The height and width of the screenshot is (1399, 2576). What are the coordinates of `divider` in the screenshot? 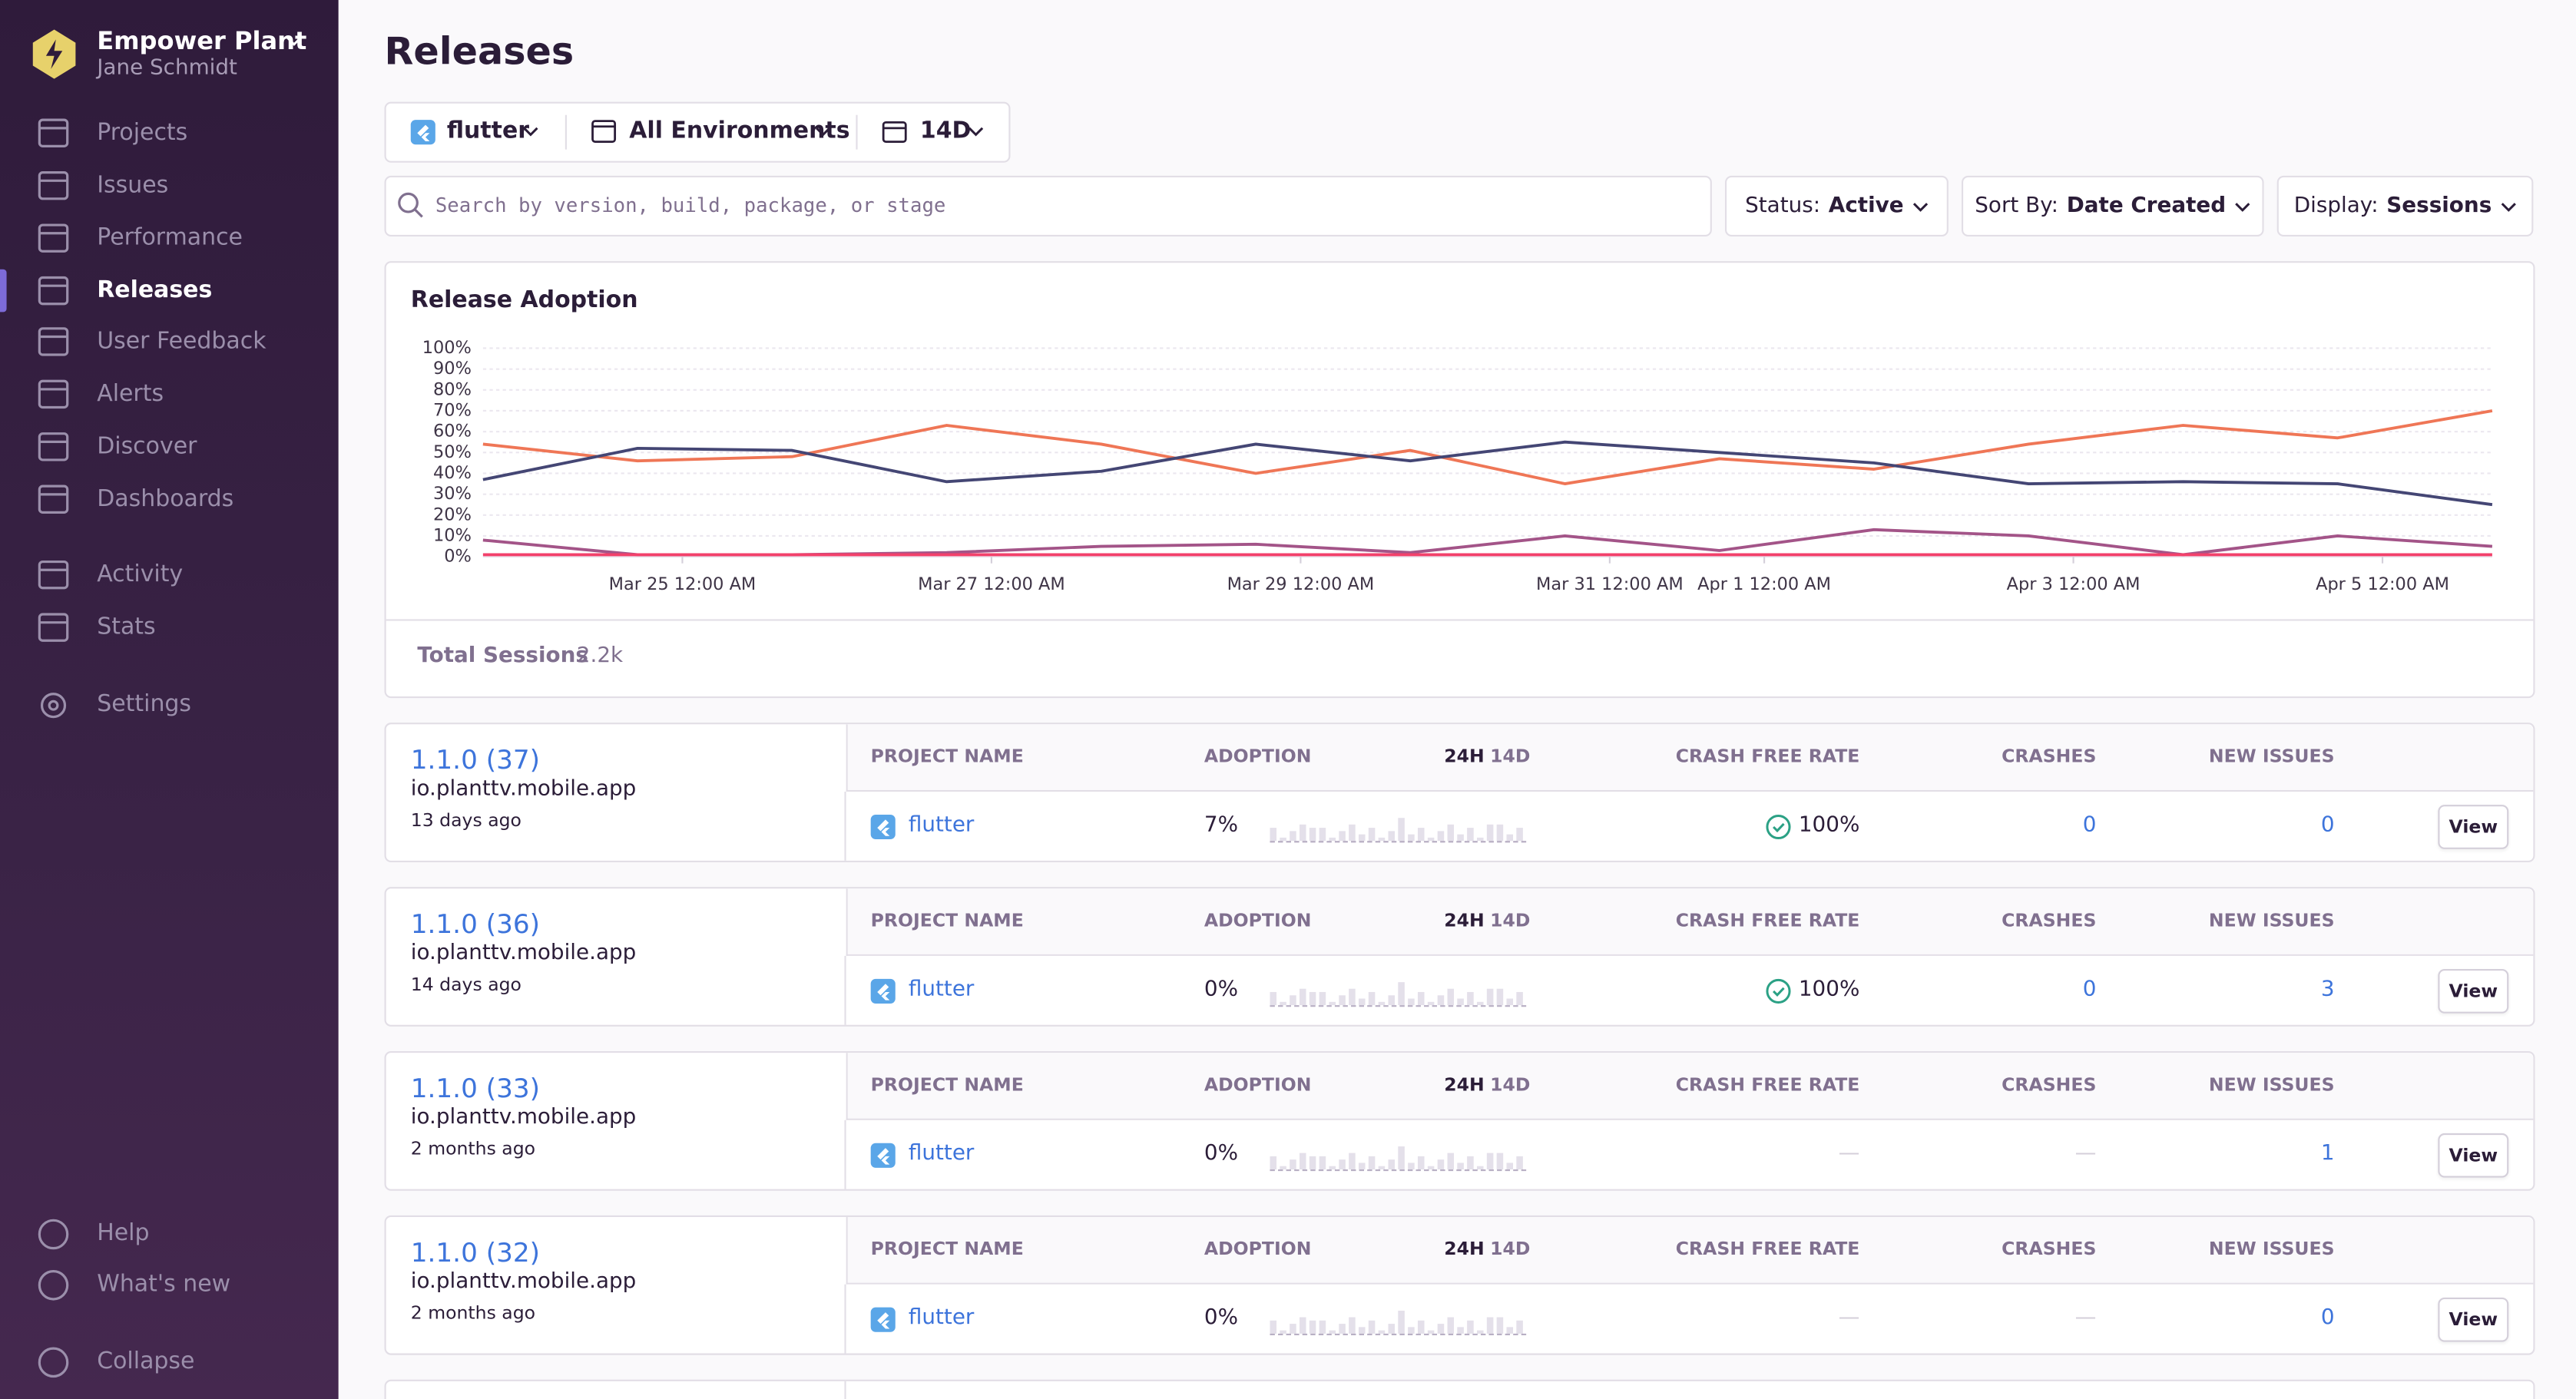 It's located at (857, 132).